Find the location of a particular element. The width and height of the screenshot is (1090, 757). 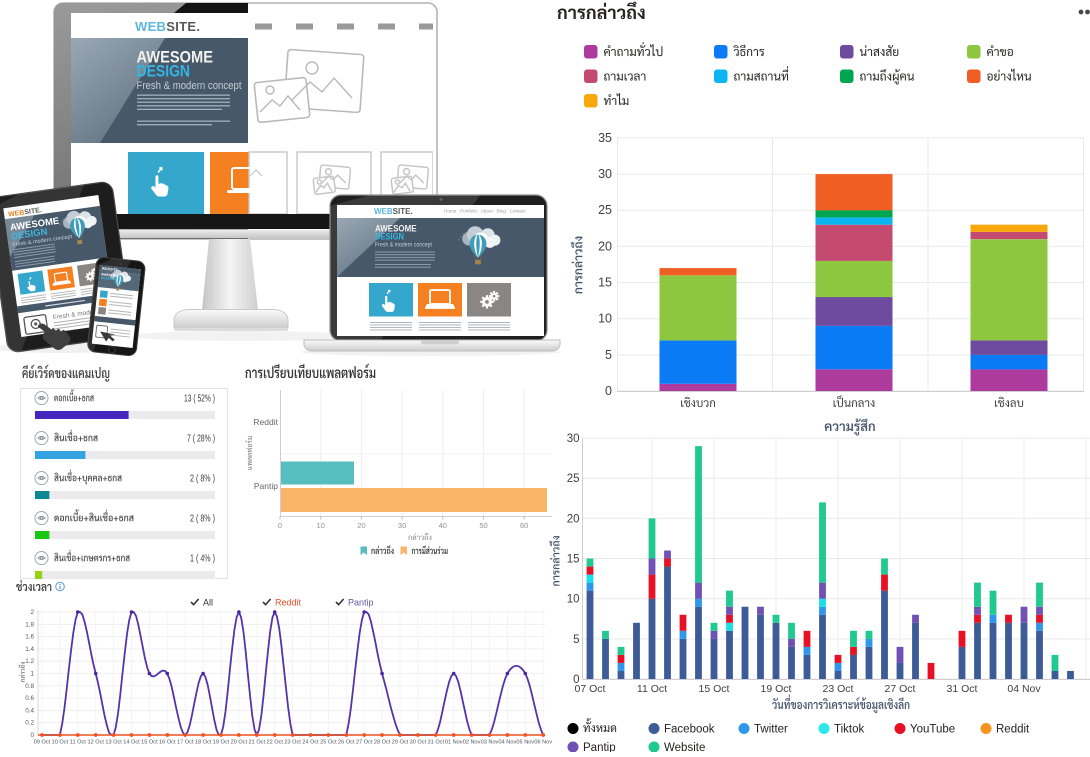

svg-text: 0.2 is located at coordinates (29, 723).